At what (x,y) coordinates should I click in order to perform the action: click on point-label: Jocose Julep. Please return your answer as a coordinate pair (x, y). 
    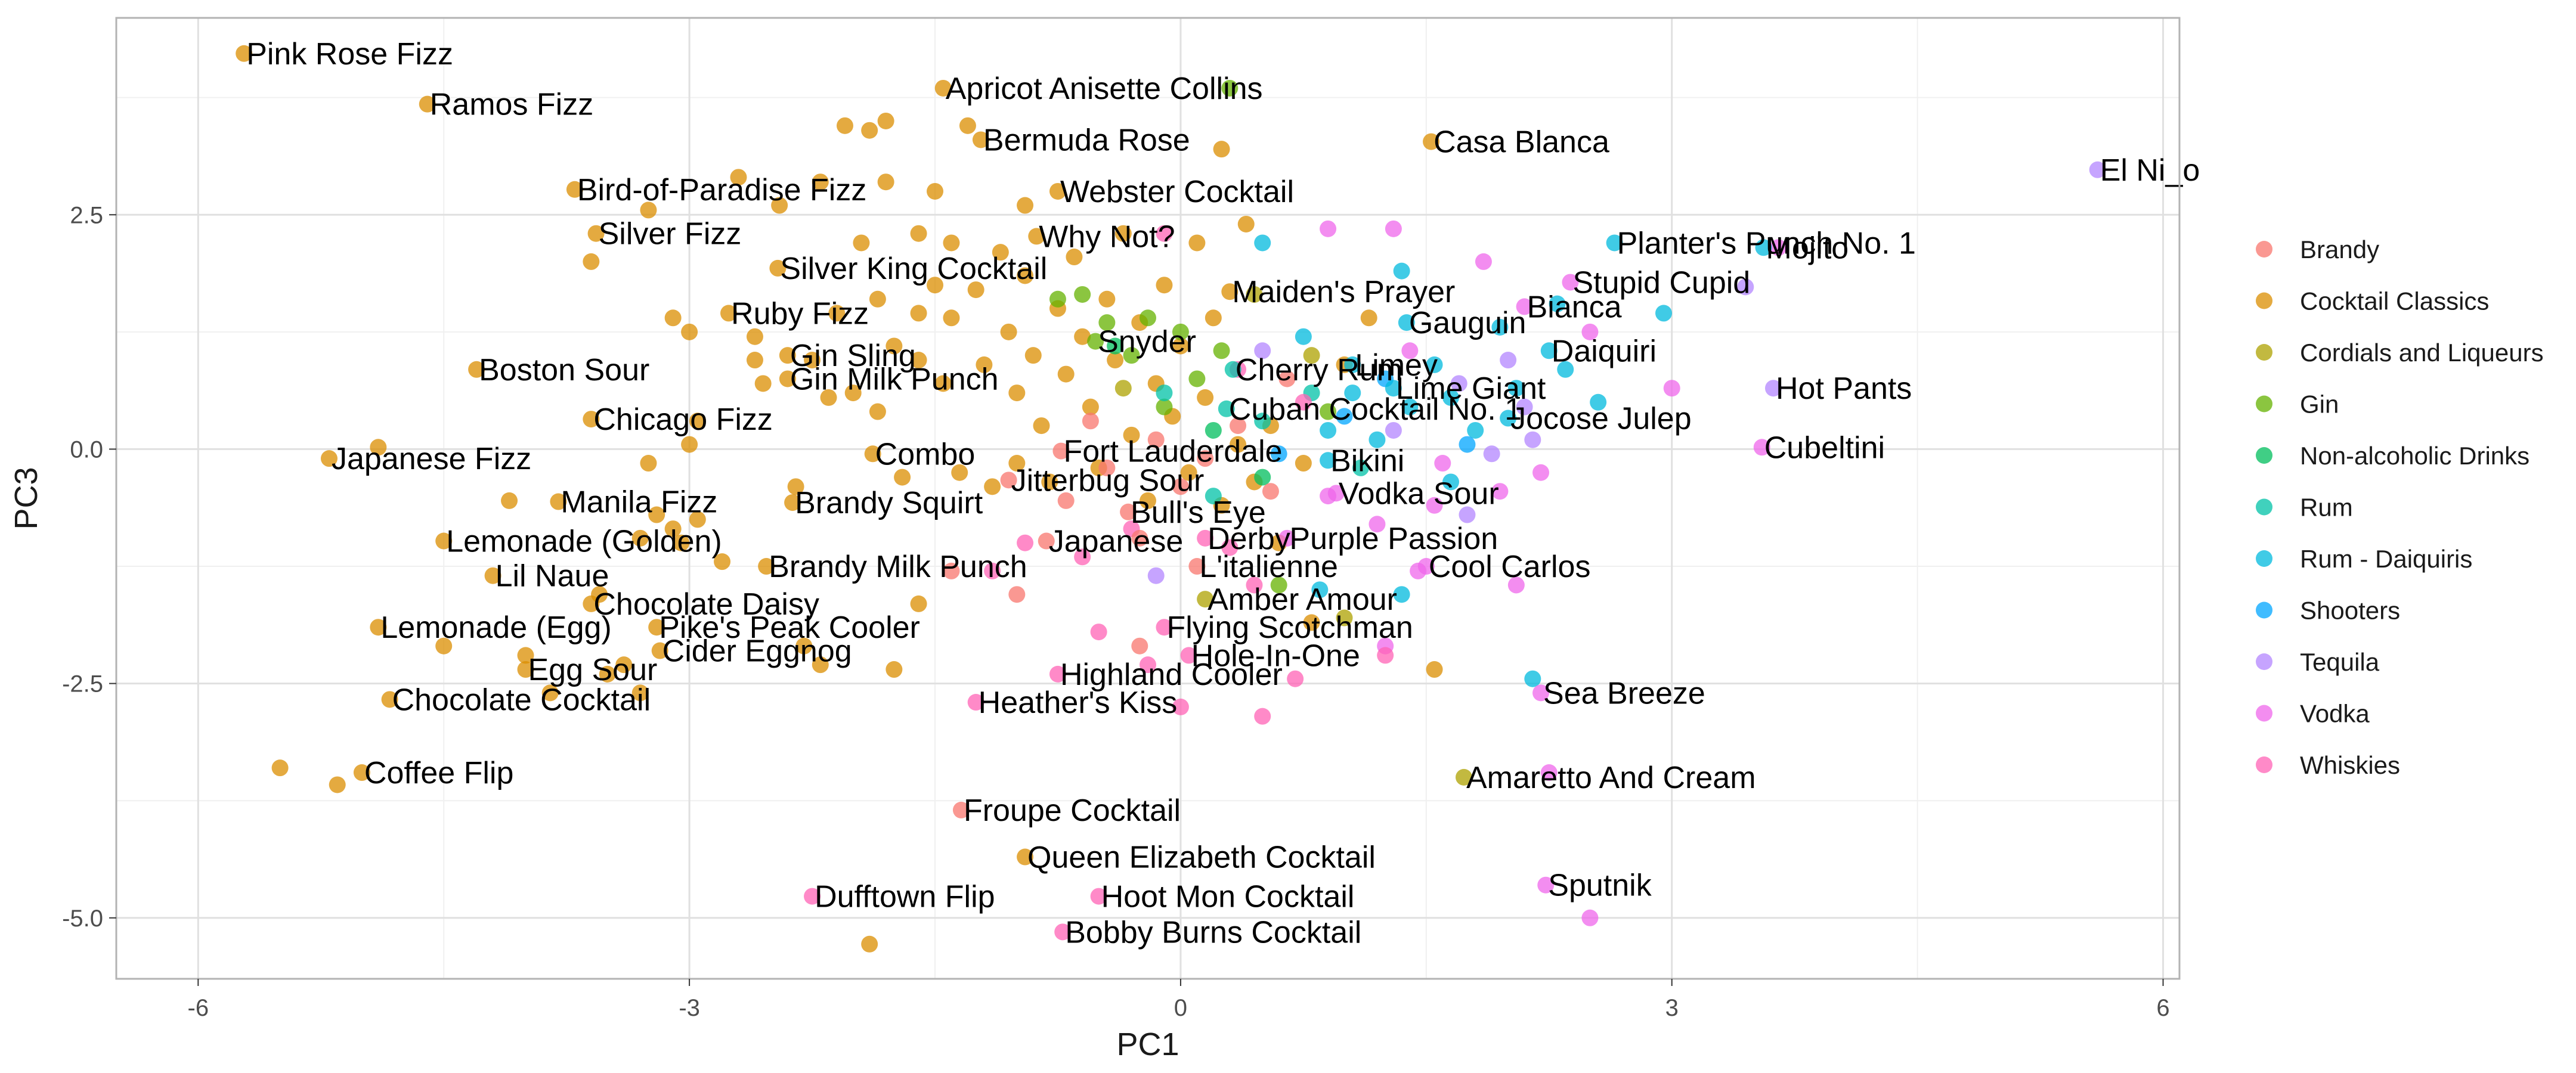
    Looking at the image, I should click on (1601, 419).